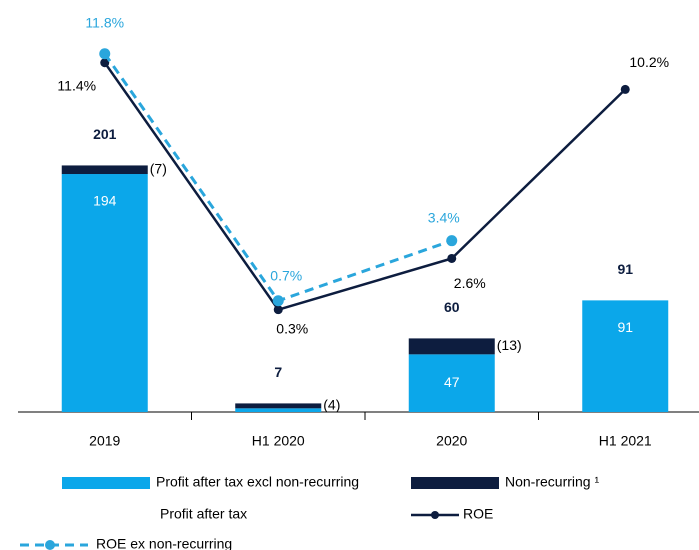  Describe the element at coordinates (158, 168) in the screenshot. I see `segment-label: (7)` at that location.